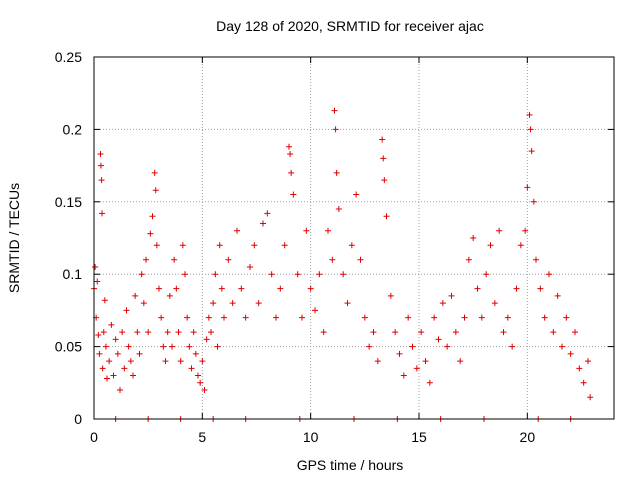  Describe the element at coordinates (73, 274) in the screenshot. I see `y-tick-label: 0.1` at that location.